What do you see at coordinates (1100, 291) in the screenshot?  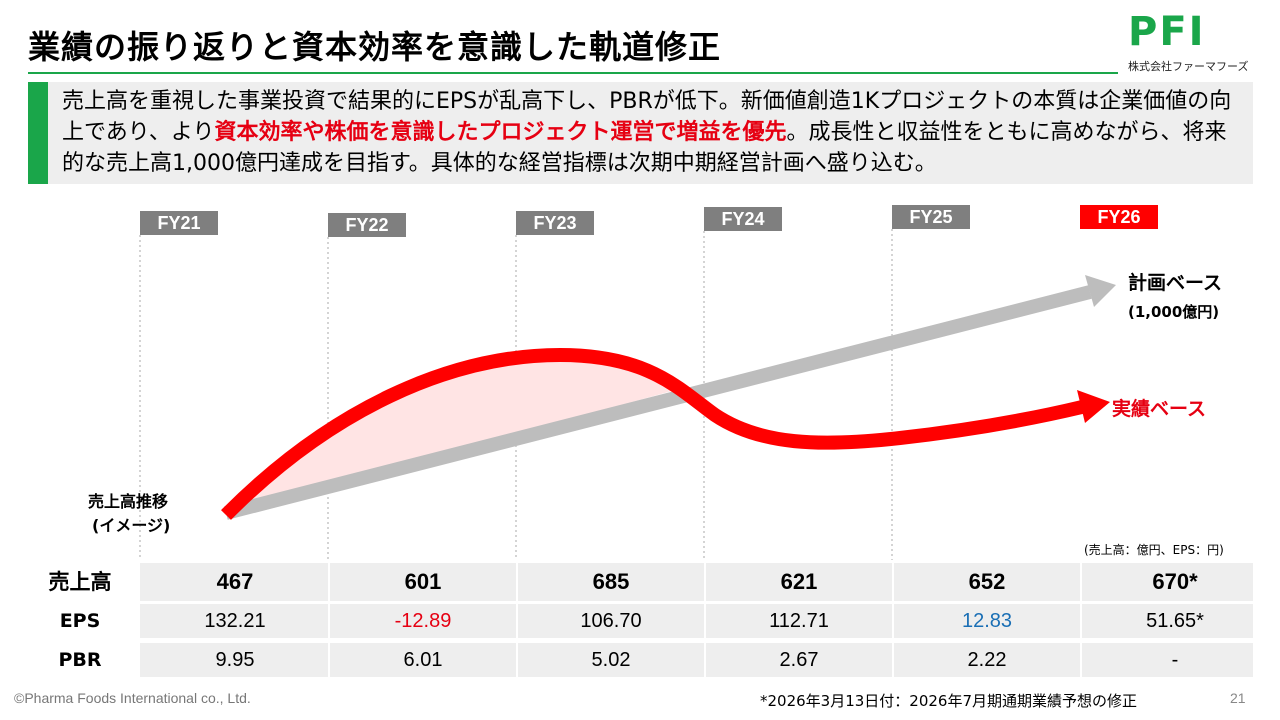 I see `plan-arrowhead` at bounding box center [1100, 291].